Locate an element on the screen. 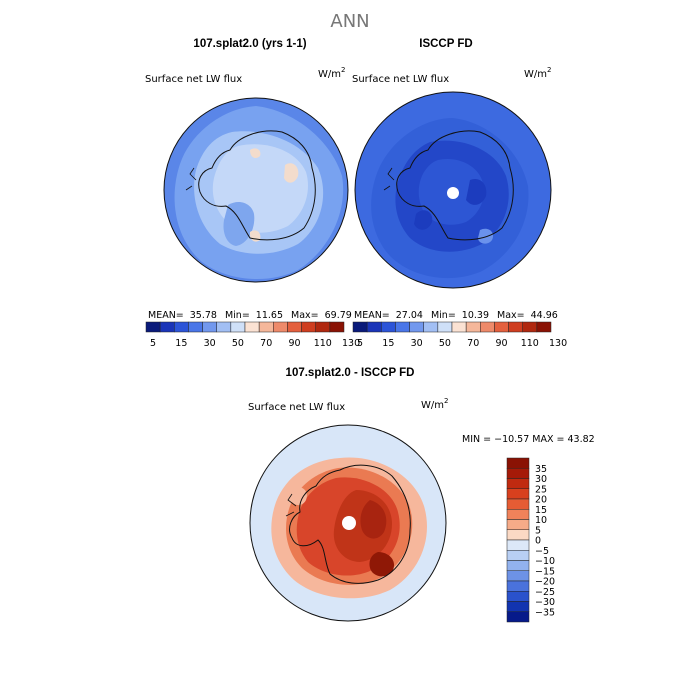 This screenshot has height=700, width=700. obs-polar-map is located at coordinates (453, 190).